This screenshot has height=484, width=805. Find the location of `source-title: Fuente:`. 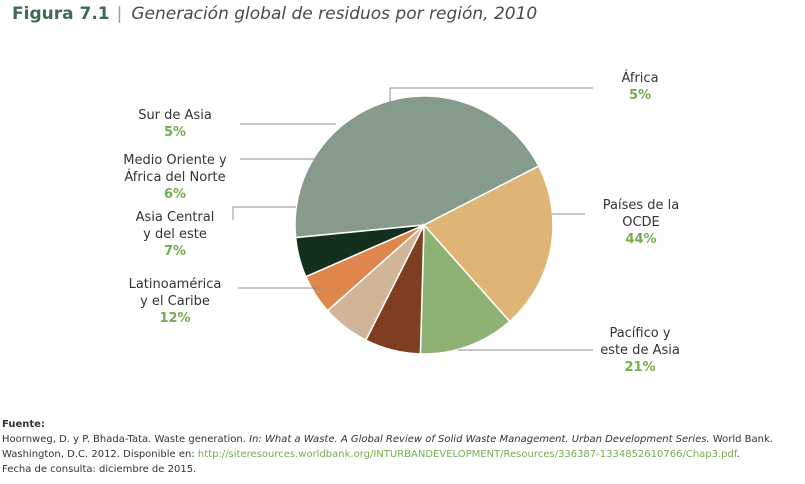

source-title: Fuente: is located at coordinates (23, 424).